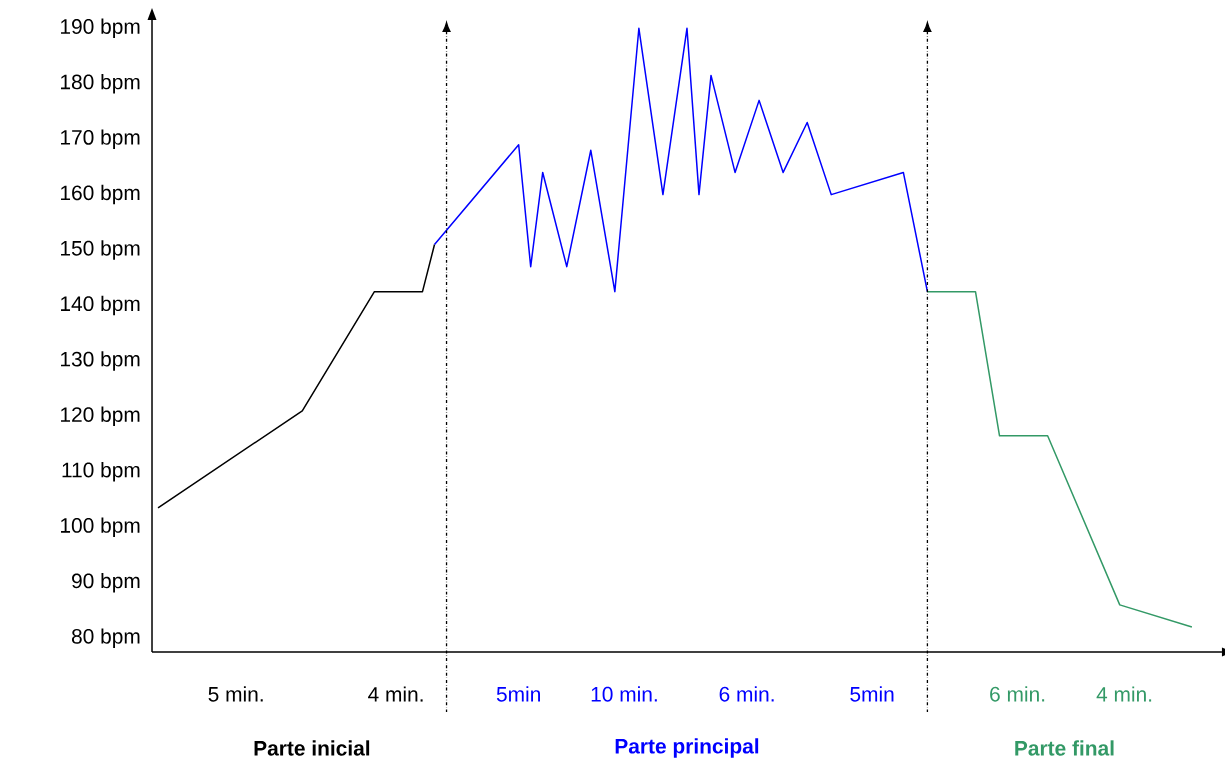 Image resolution: width=1225 pixels, height=764 pixels. What do you see at coordinates (101, 472) in the screenshot?
I see `y-tick-label: 110 bpm` at bounding box center [101, 472].